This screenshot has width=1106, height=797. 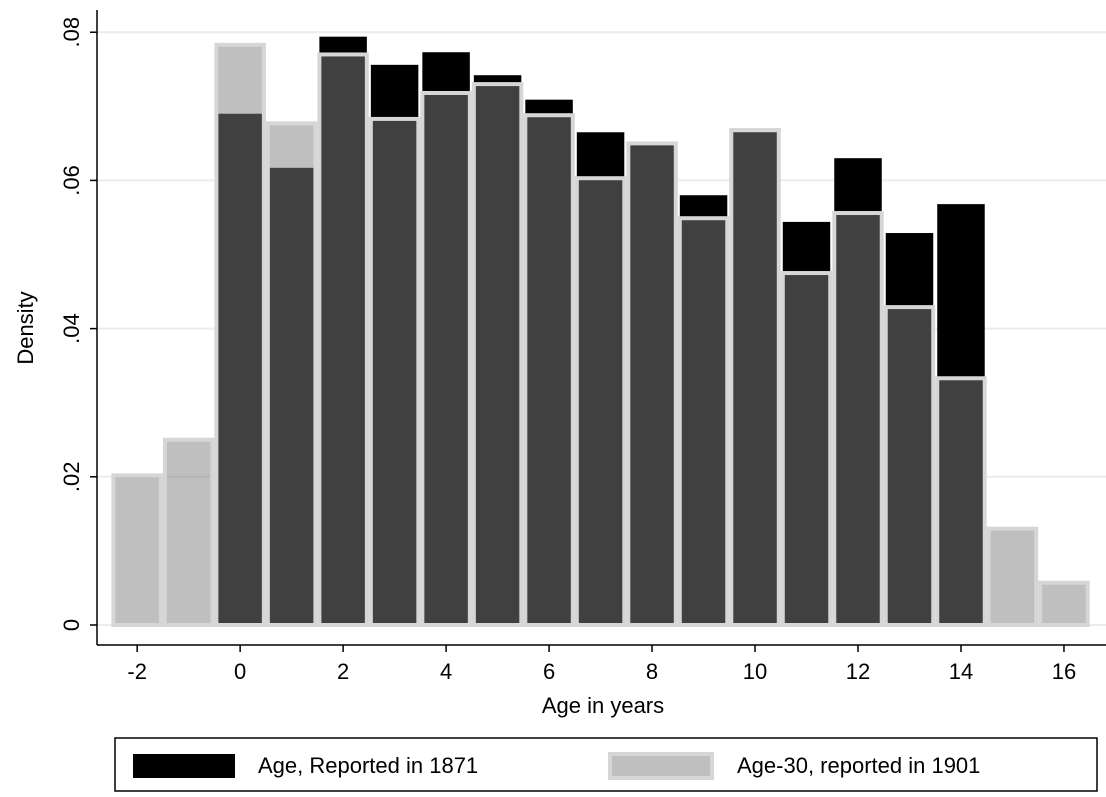 I want to click on x-tick-label: 8, so click(x=652, y=671).